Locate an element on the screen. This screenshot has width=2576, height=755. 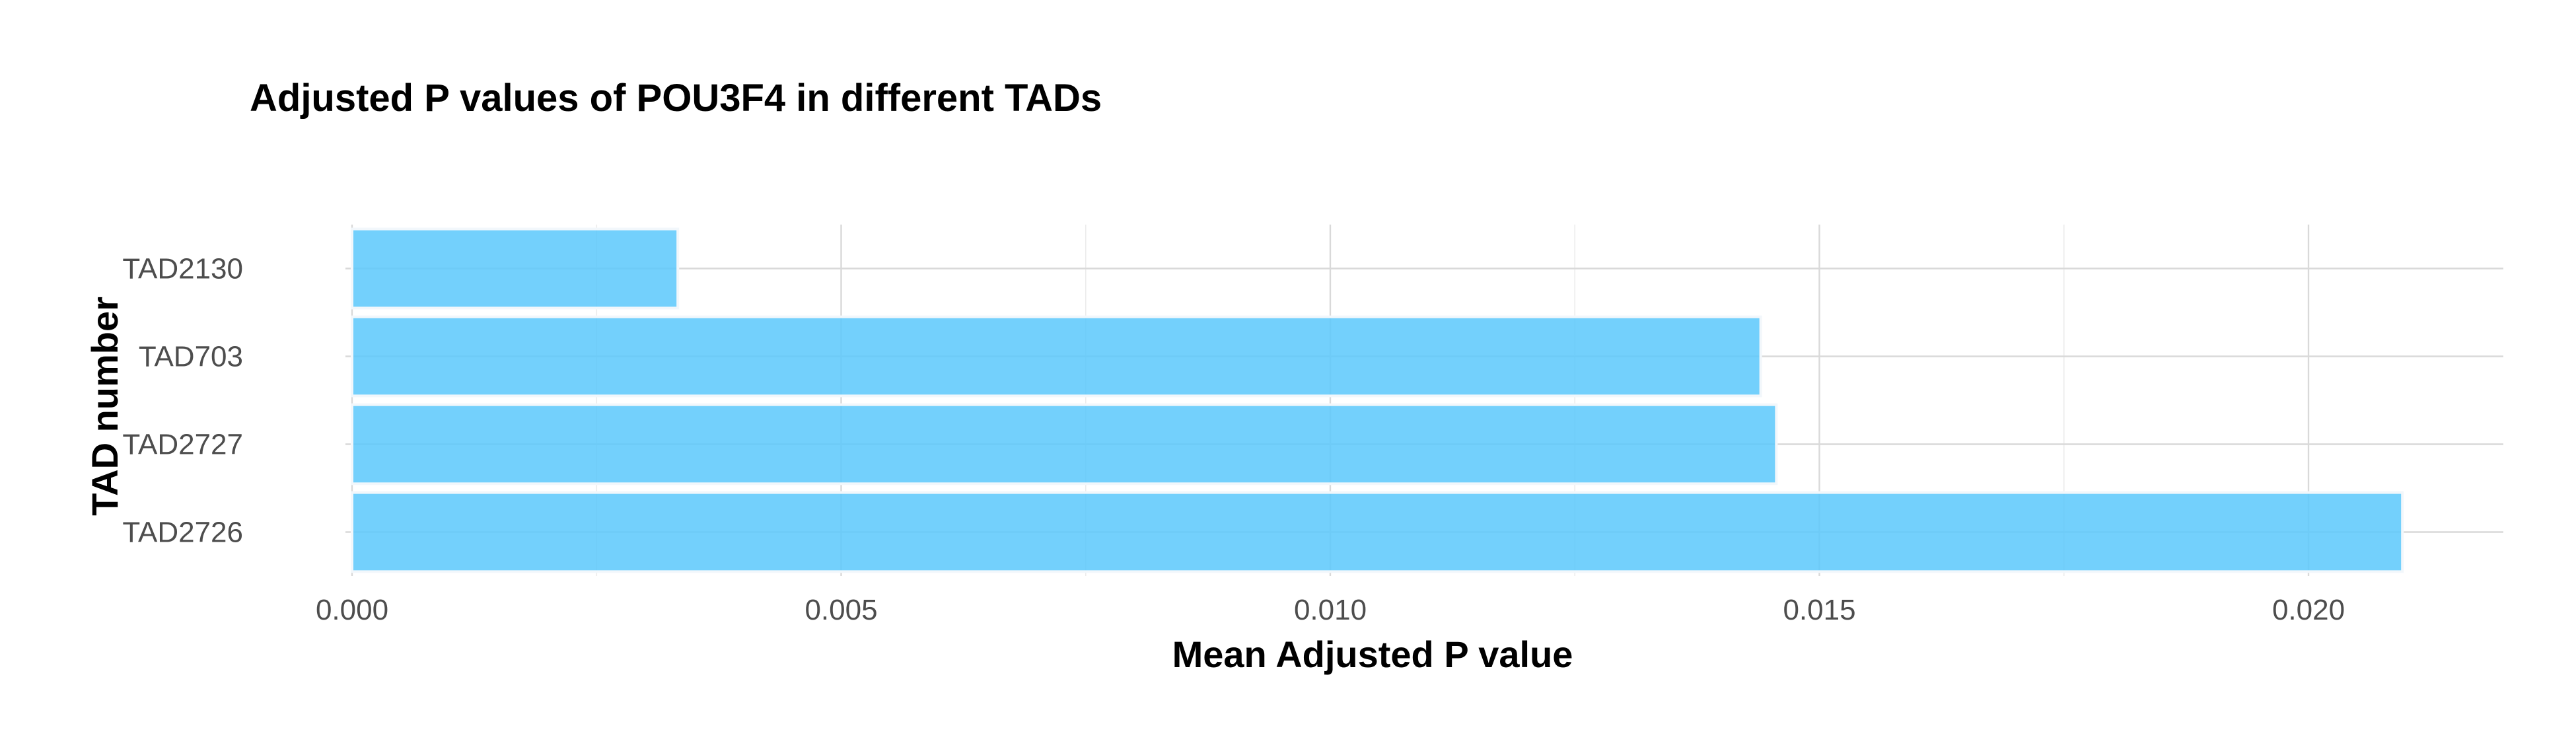
x-tick-label: 0.020 is located at coordinates (2308, 610).